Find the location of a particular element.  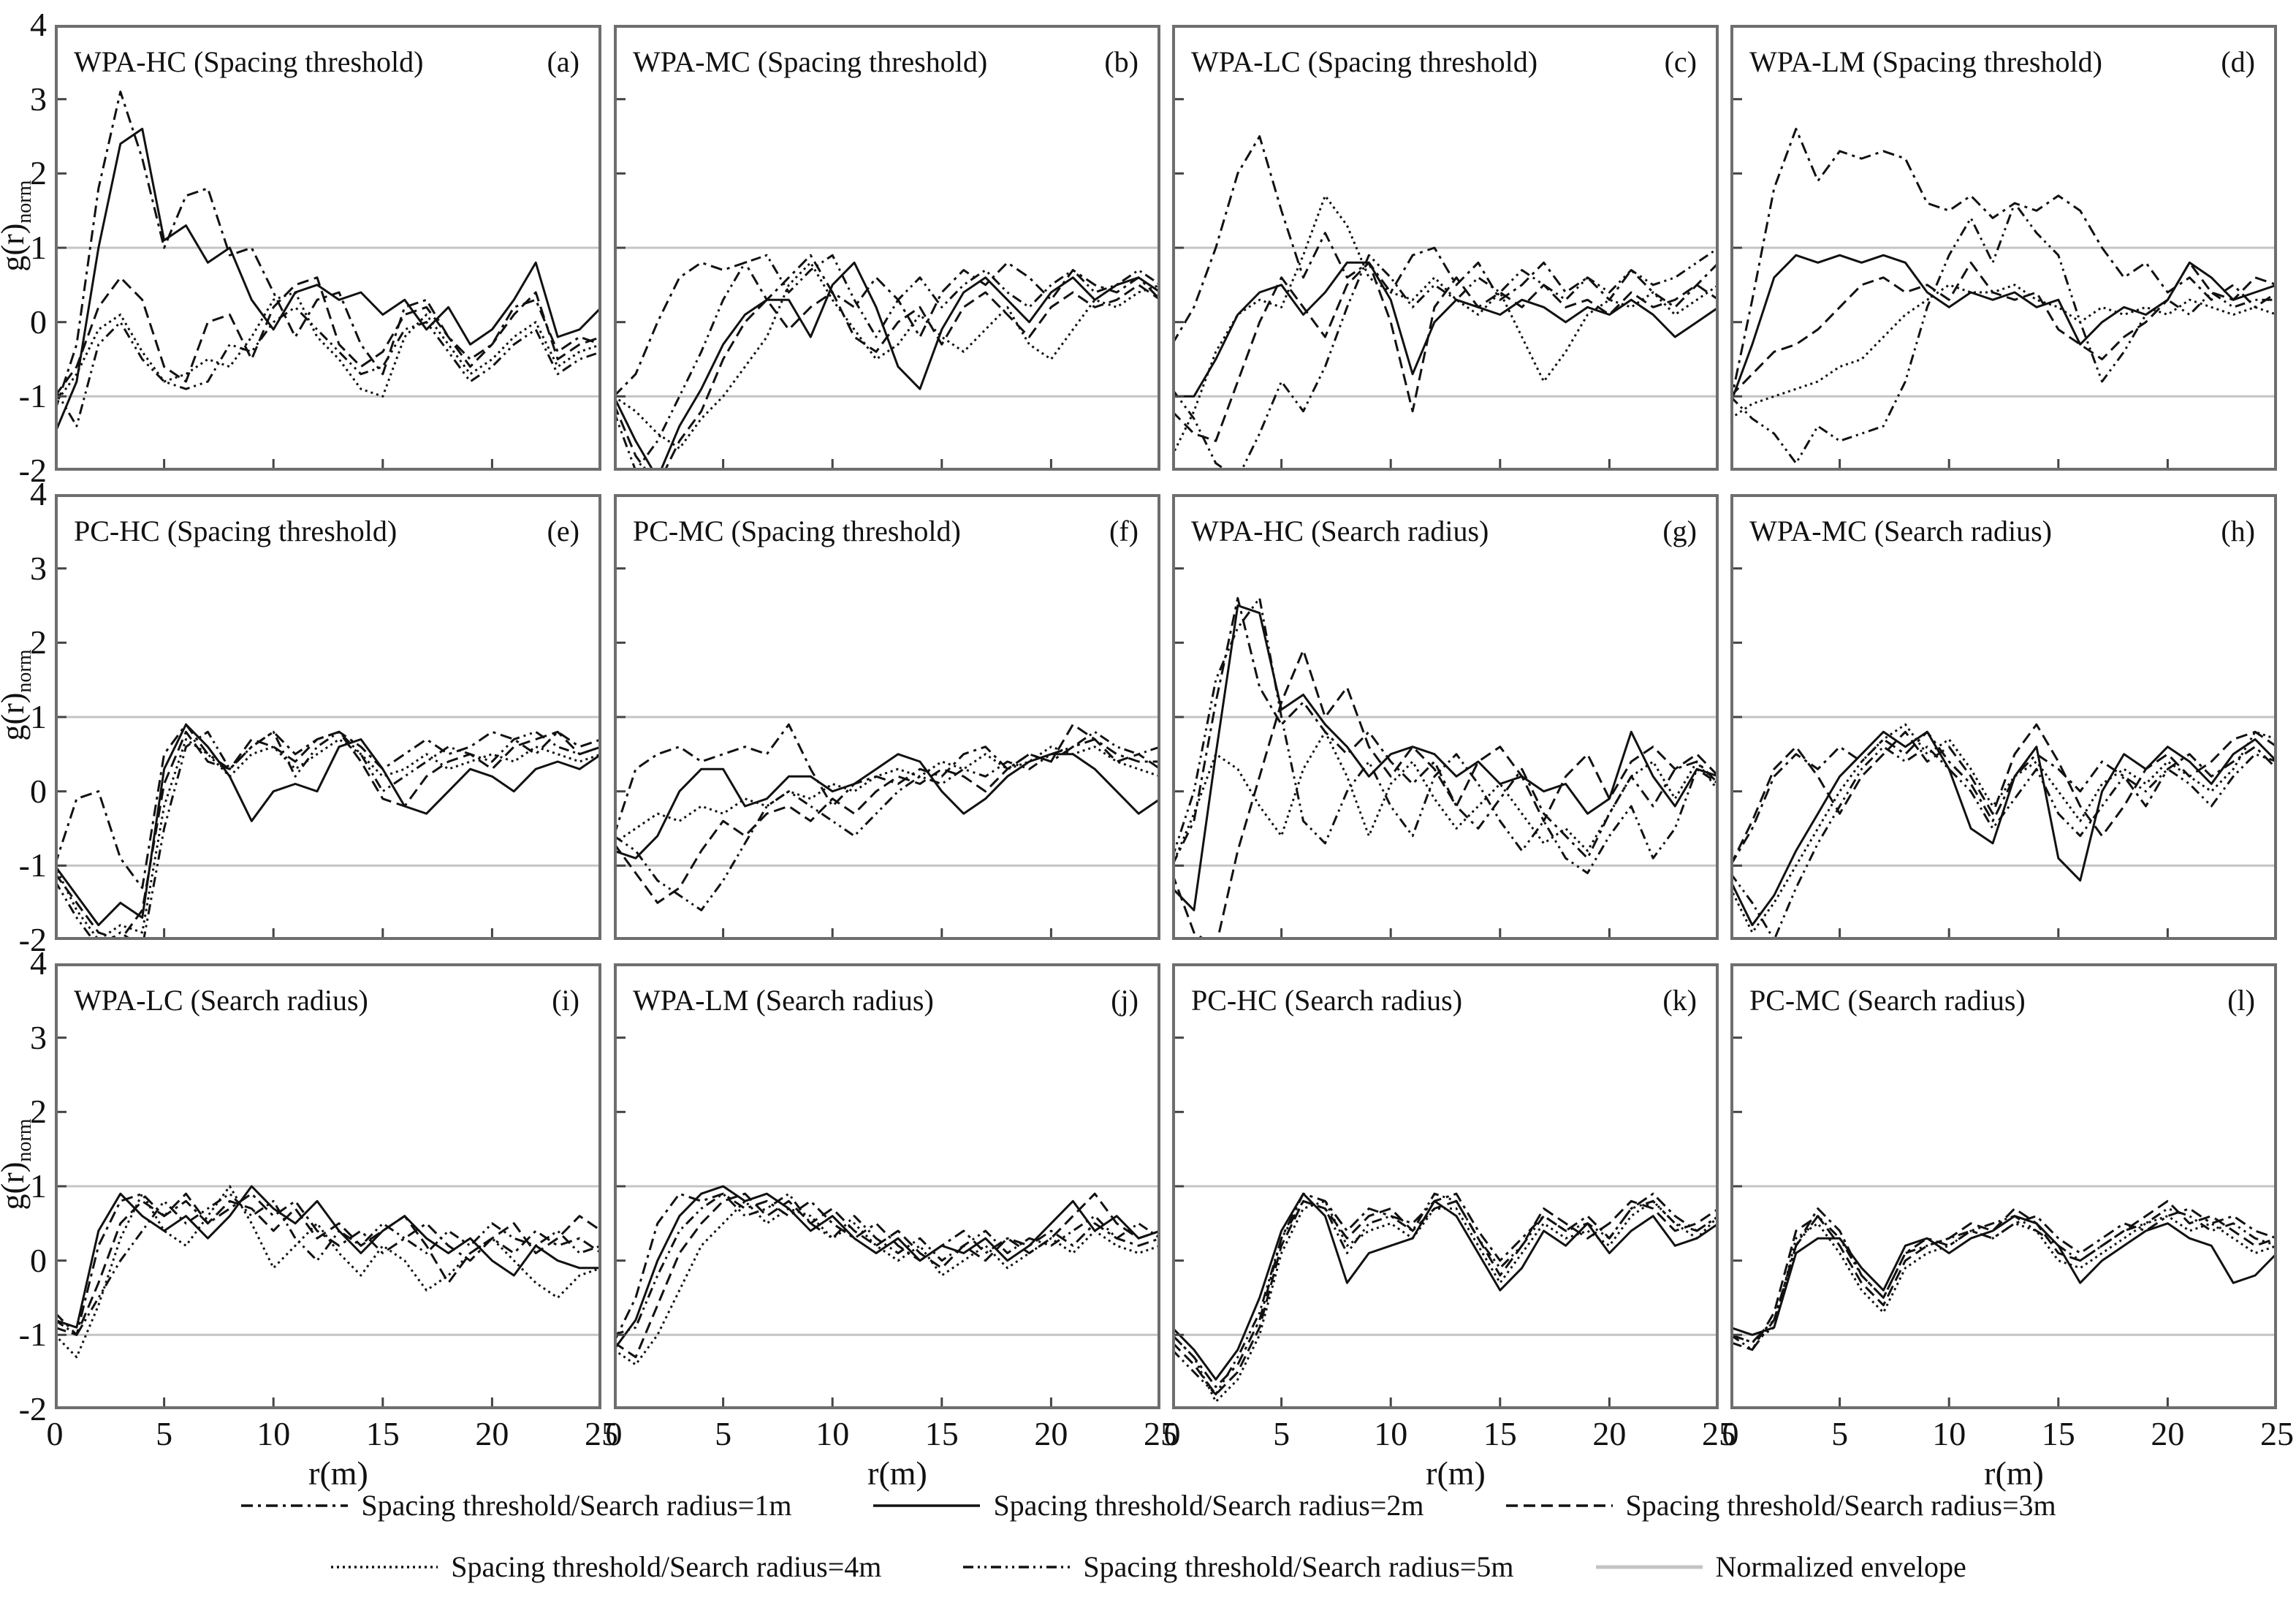

panel-l: PC-MC (Search radius) (l) is located at coordinates (2003, 1186).